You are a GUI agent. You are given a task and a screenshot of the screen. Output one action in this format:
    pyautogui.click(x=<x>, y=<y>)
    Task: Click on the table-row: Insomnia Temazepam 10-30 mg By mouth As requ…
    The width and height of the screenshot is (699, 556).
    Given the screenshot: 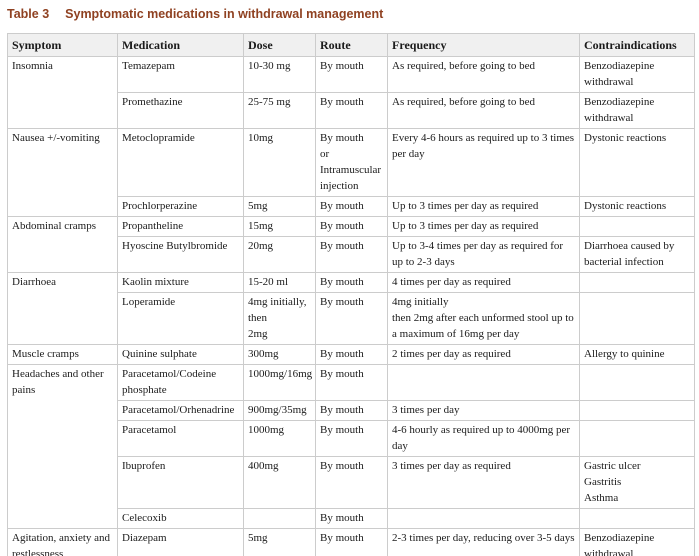 What is the action you would take?
    pyautogui.click(x=351, y=92)
    